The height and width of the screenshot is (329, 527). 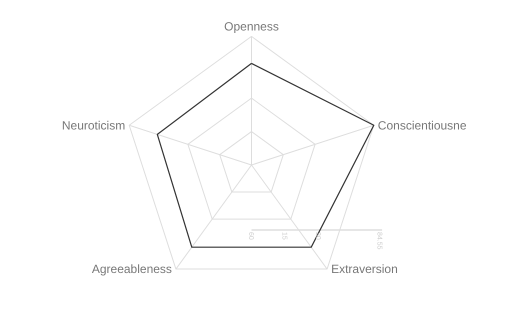 What do you see at coordinates (251, 26) in the screenshot?
I see `spoke-label: Openness` at bounding box center [251, 26].